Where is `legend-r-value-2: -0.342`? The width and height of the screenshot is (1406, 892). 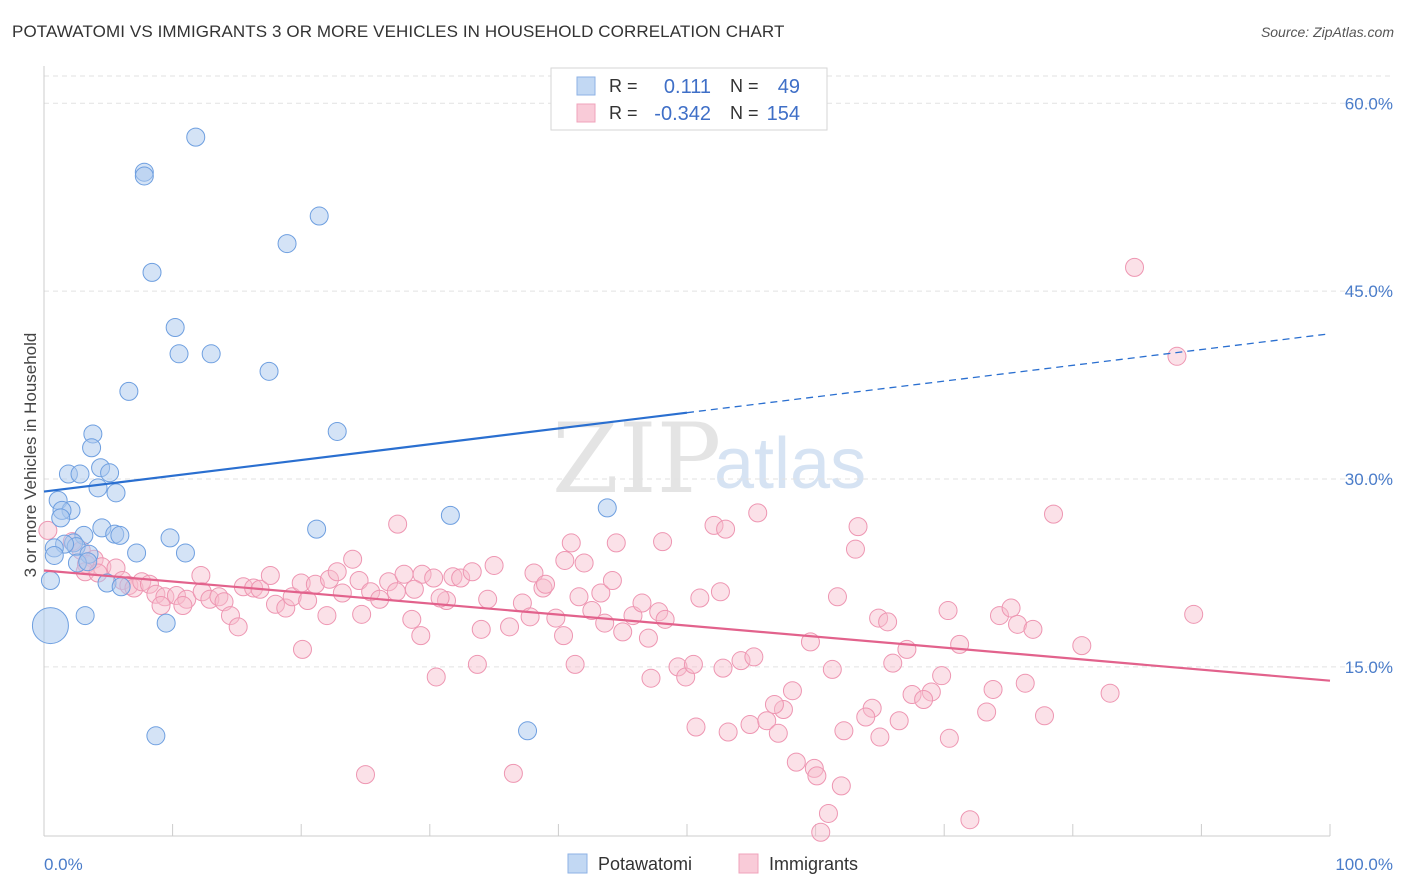
legend-r-value-2: -0.342 is located at coordinates (682, 114).